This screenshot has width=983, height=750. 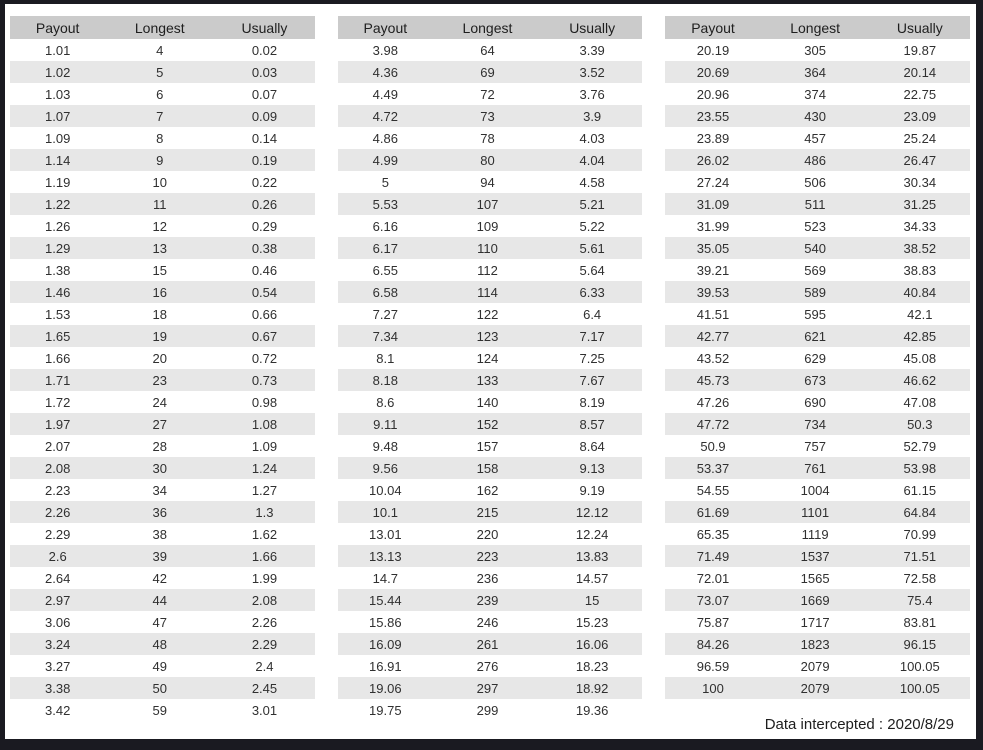 What do you see at coordinates (815, 600) in the screenshot?
I see `table-cell: 1669` at bounding box center [815, 600].